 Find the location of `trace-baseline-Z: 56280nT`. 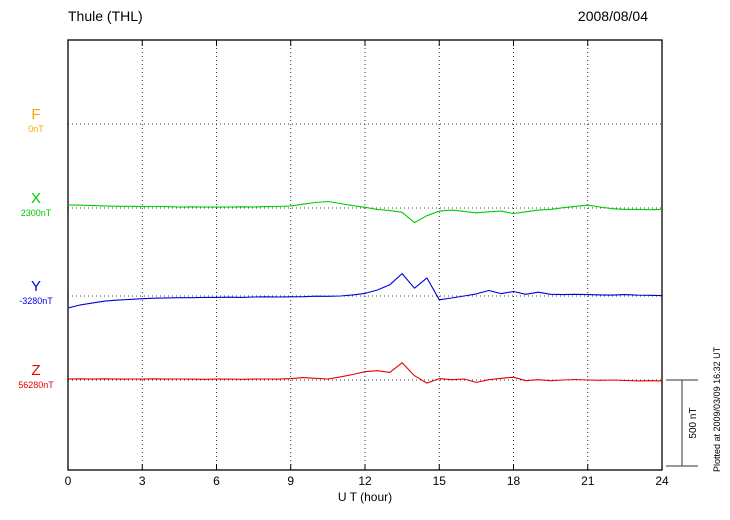

trace-baseline-Z: 56280nT is located at coordinates (36, 385).